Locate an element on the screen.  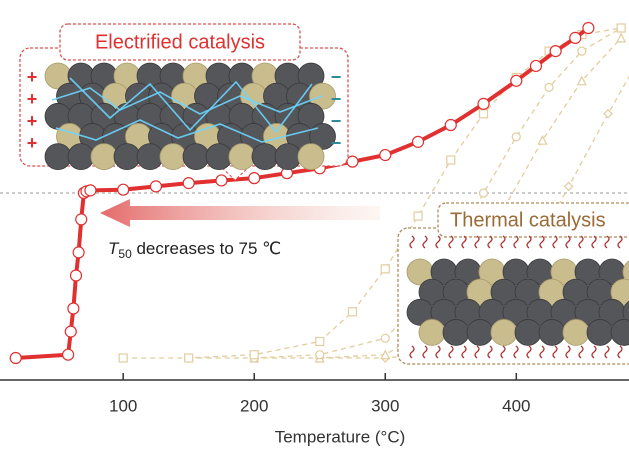
x-tick-label: 300 is located at coordinates (385, 405).